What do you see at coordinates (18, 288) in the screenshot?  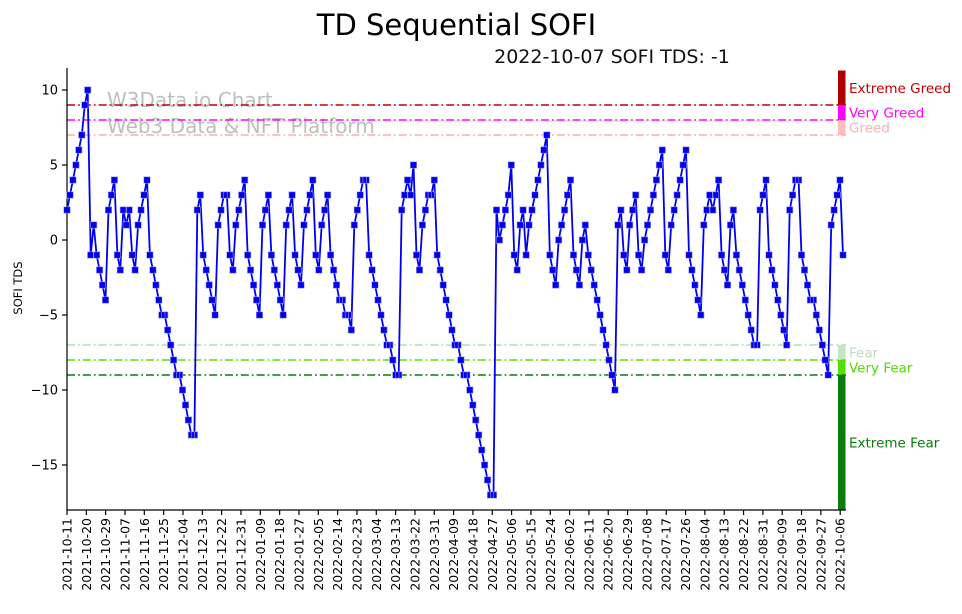 I see `y-axis-label: SOFI TDS` at bounding box center [18, 288].